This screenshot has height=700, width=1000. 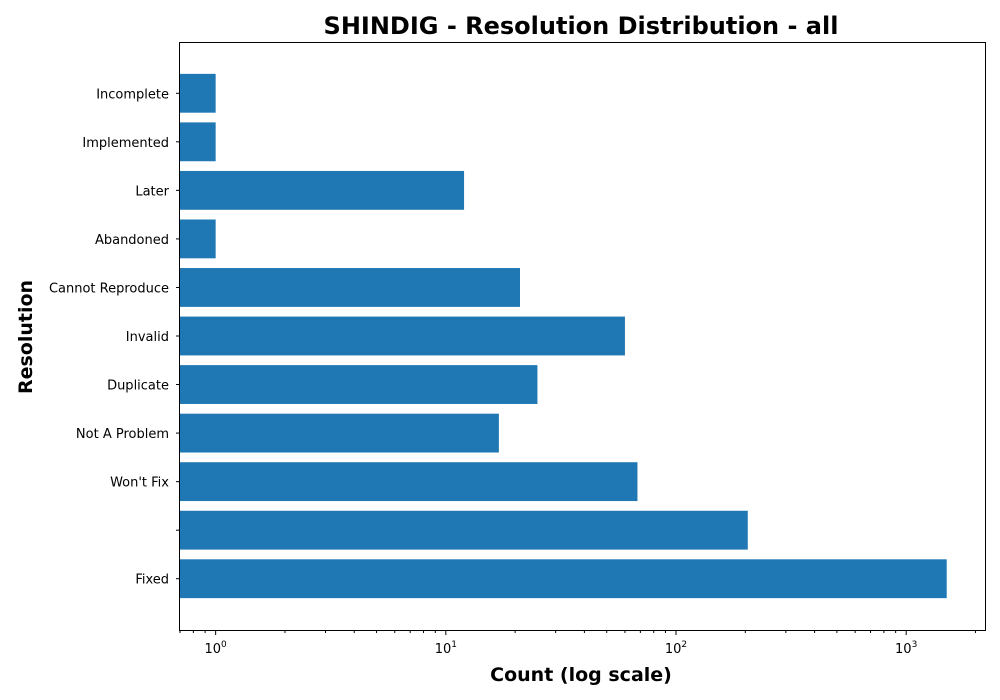 I want to click on x-axis-label: Count (log scale), so click(x=581, y=675).